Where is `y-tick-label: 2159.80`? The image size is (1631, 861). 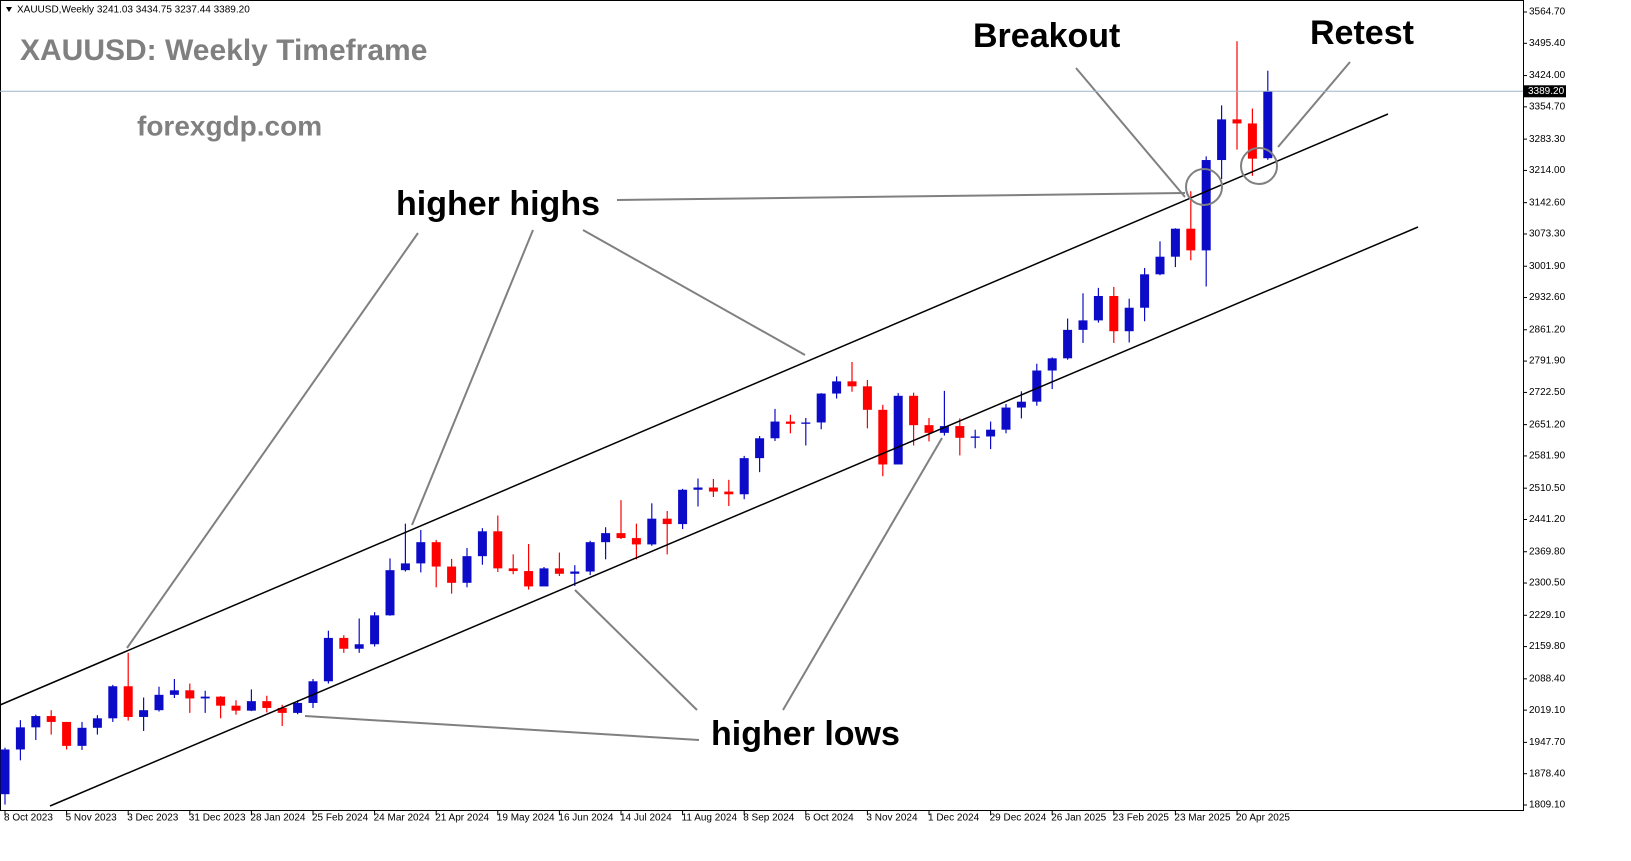
y-tick-label: 2159.80 is located at coordinates (1547, 646).